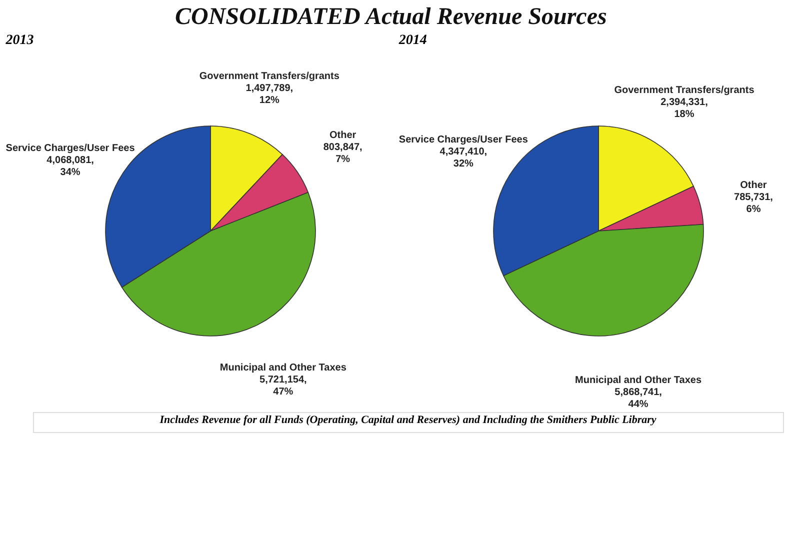 The image size is (791, 540). Describe the element at coordinates (343, 154) in the screenshot. I see `data-label: 803,847, 7%` at that location.